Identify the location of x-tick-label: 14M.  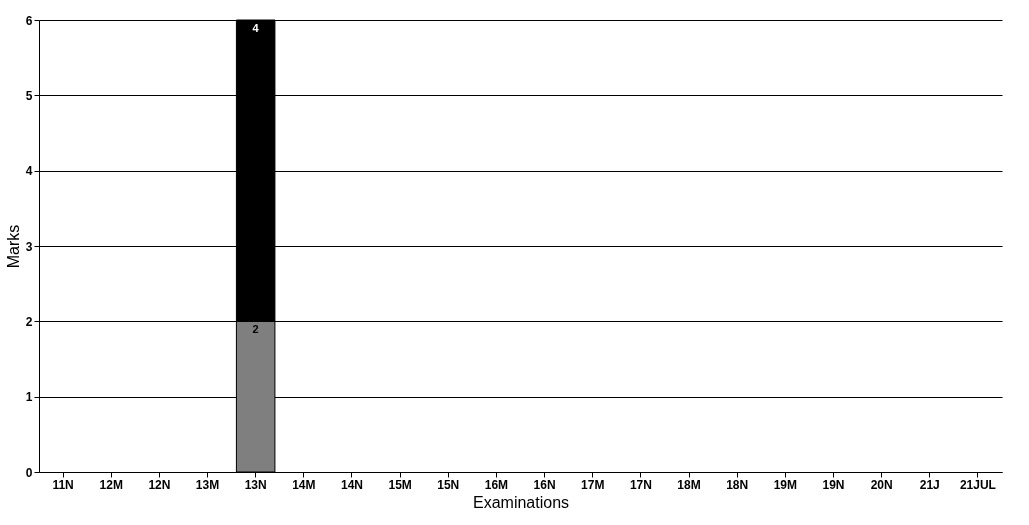
(304, 484).